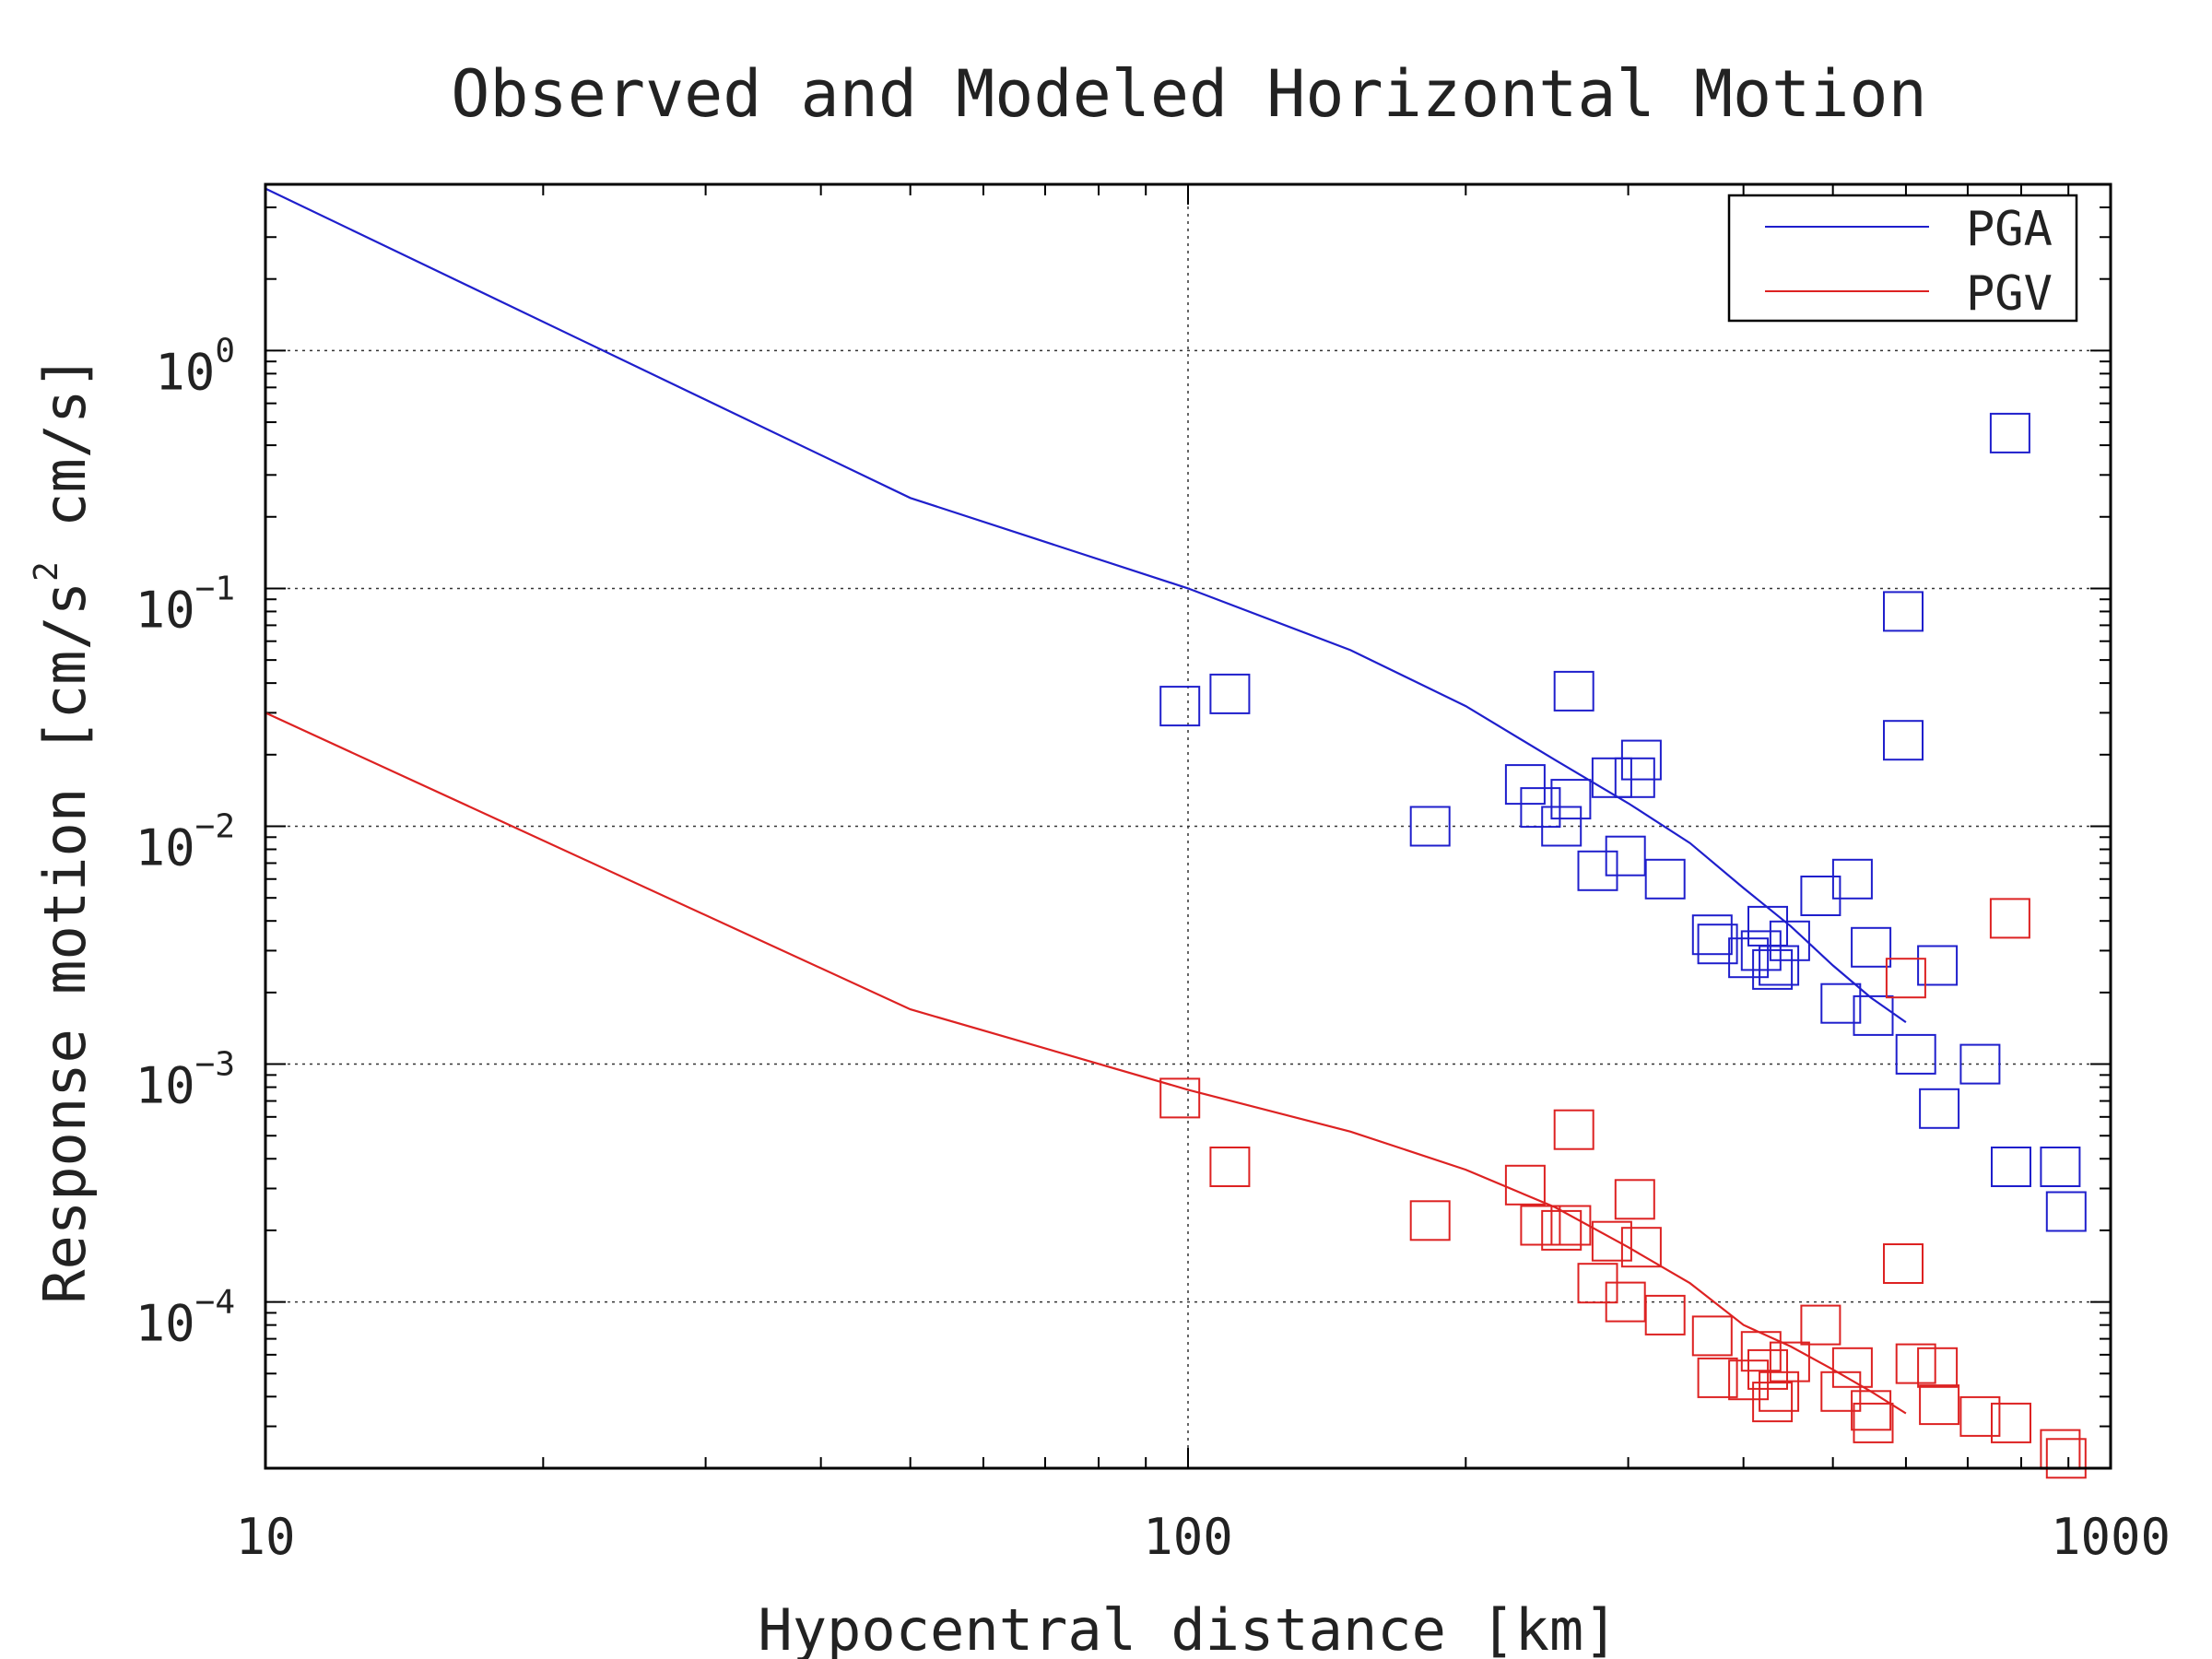 The width and height of the screenshot is (2212, 1659). Describe the element at coordinates (65, 458) in the screenshot. I see `y-axis-title-suffix: cm/s]` at that location.